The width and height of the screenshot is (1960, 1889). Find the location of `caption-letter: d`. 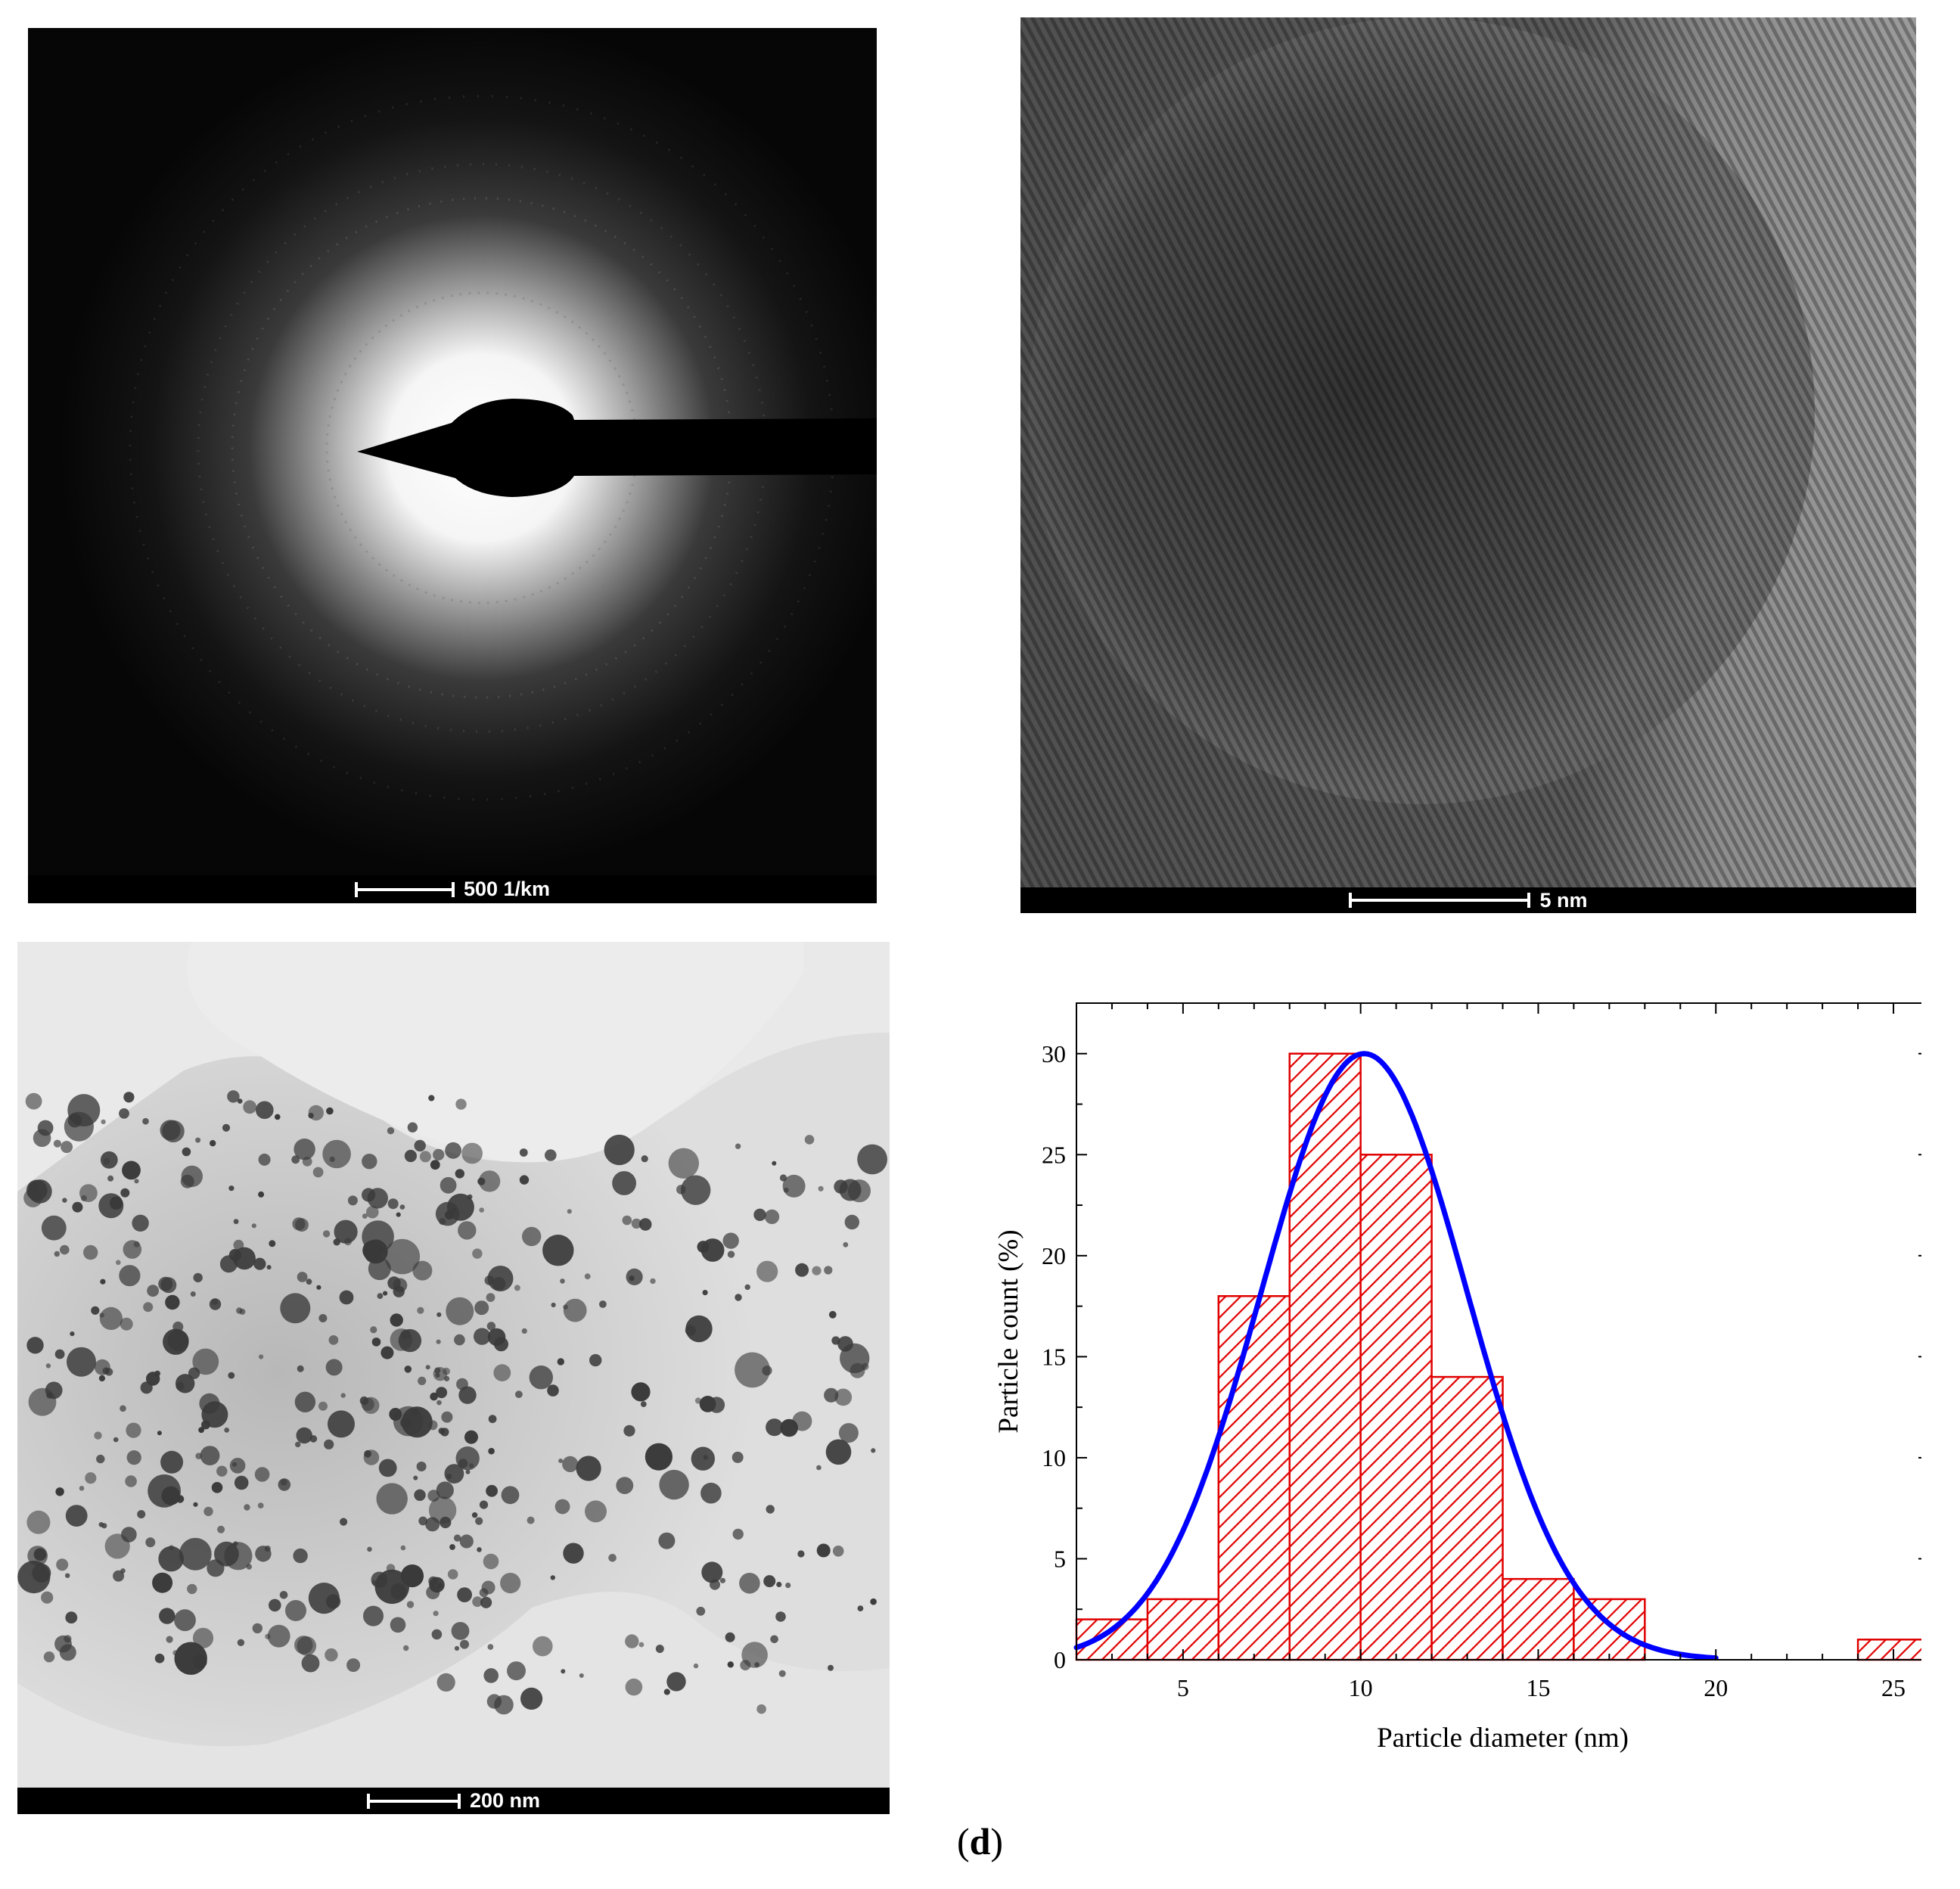

caption-letter: d is located at coordinates (980, 1841).